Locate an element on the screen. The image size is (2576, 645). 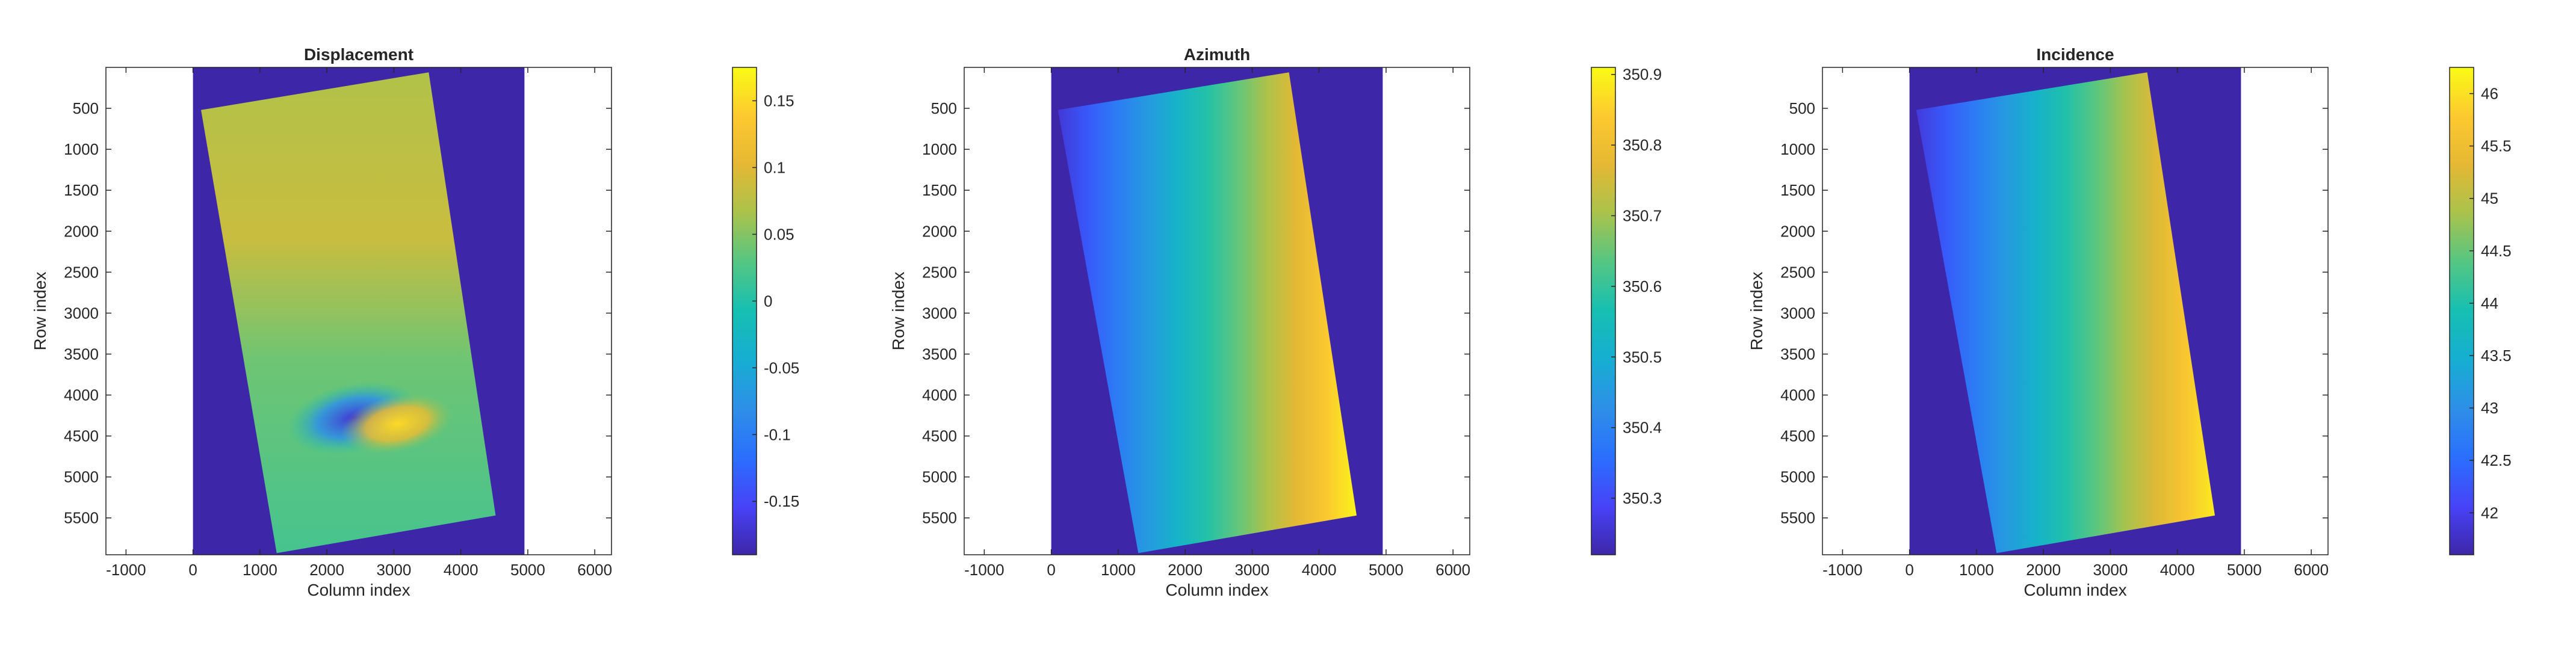
colorbar-tick-label: 350.3 is located at coordinates (1642, 498).